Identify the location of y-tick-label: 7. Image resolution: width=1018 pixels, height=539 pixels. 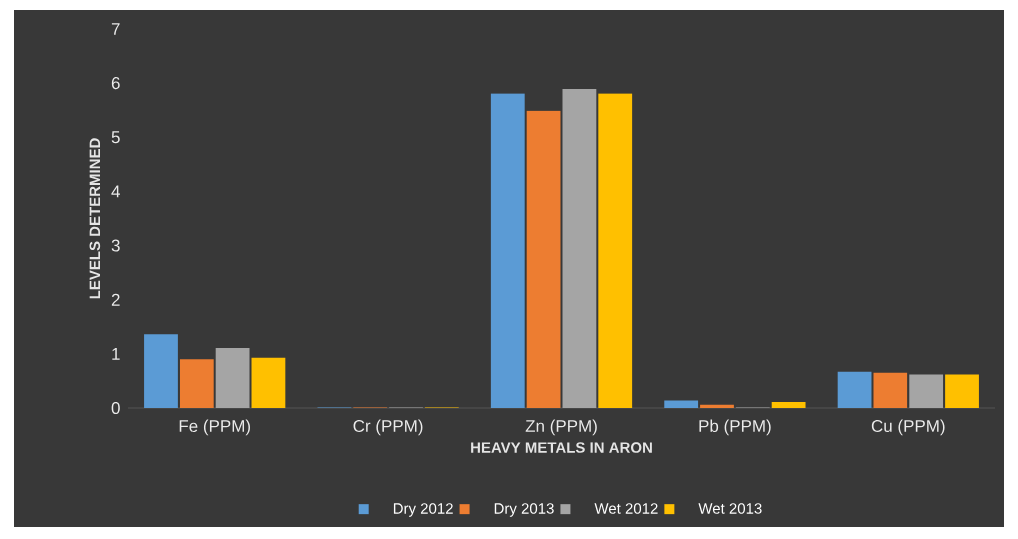
(115, 29).